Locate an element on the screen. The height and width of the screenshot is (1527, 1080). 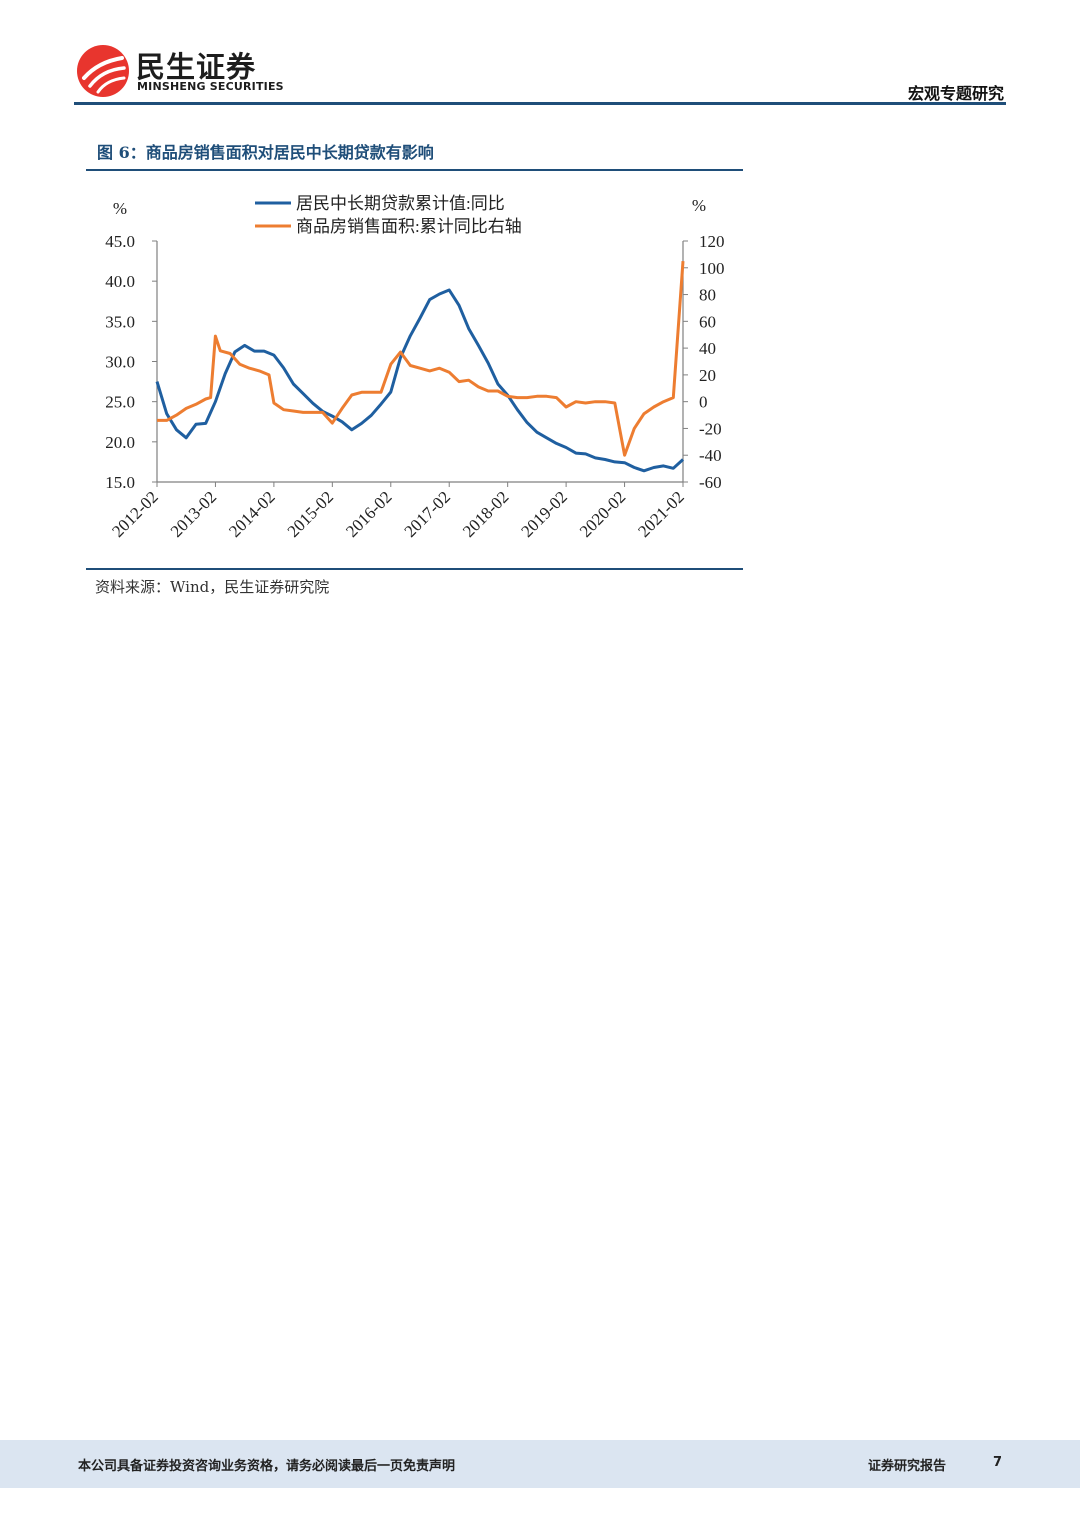
footer-disclaimer: 本公司具备证券投资咨询业务资格，请务必阅读最后一页免责声明 is located at coordinates (267, 1466).